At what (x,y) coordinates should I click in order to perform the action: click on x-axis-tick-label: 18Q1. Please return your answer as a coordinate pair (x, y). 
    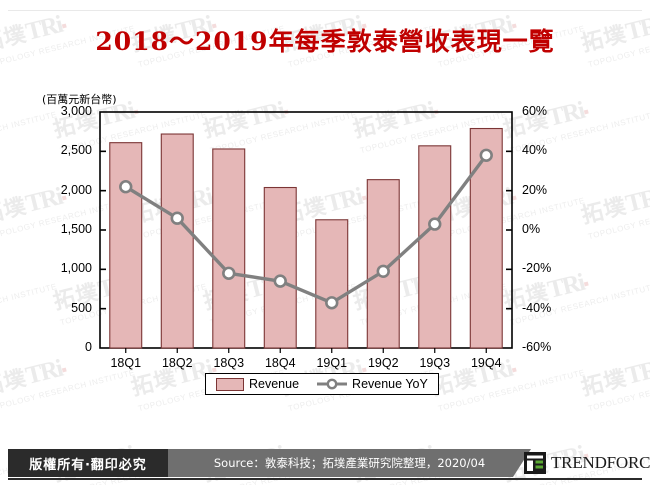
    Looking at the image, I should click on (126, 363).